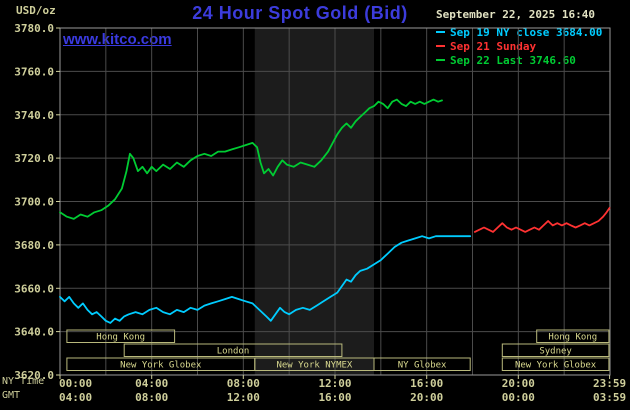  Describe the element at coordinates (518, 397) in the screenshot. I see `x-tick-gmt-label: 00:00` at that location.